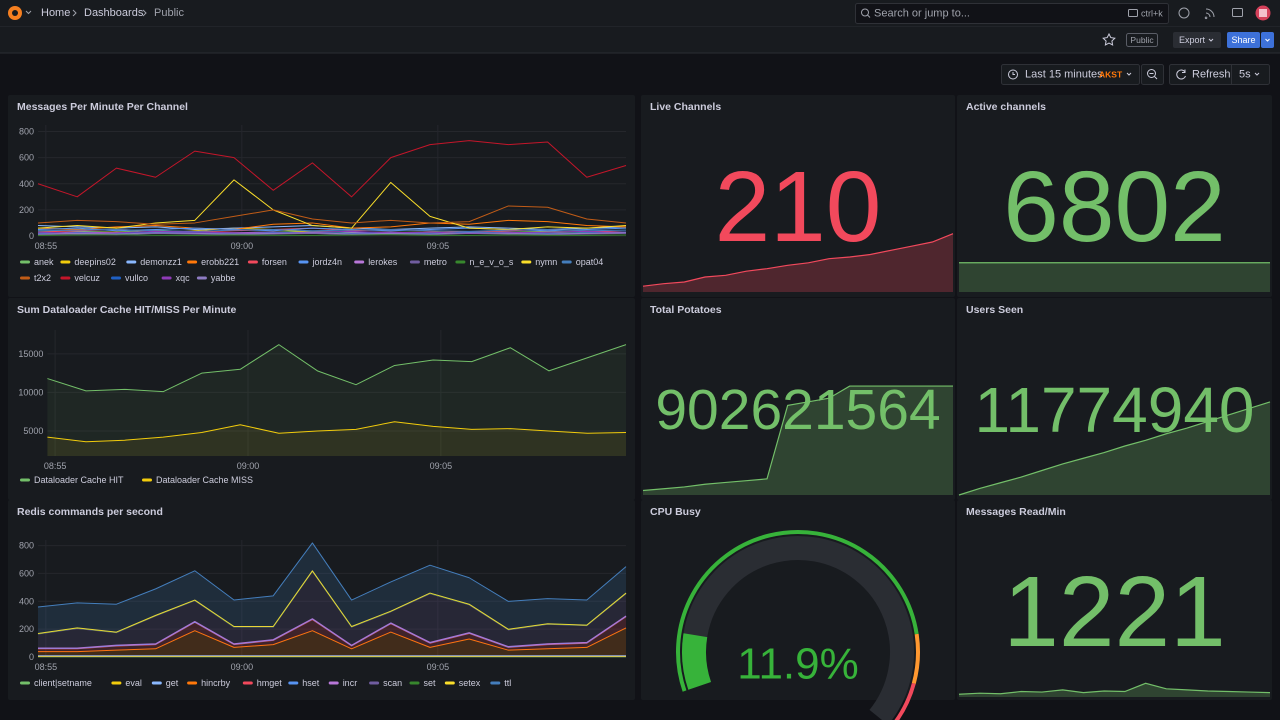 The height and width of the screenshot is (720, 1280). I want to click on user-avatar-pattern, so click(1263, 13).